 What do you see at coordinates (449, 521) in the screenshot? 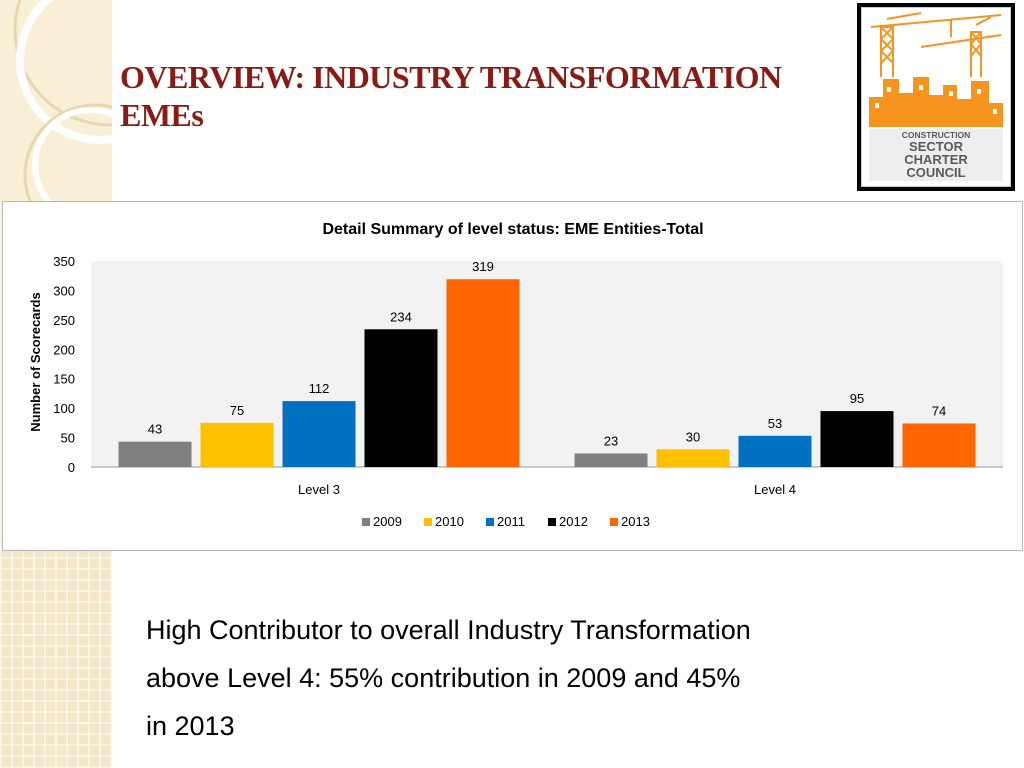
I see `legend-label: 2010` at bounding box center [449, 521].